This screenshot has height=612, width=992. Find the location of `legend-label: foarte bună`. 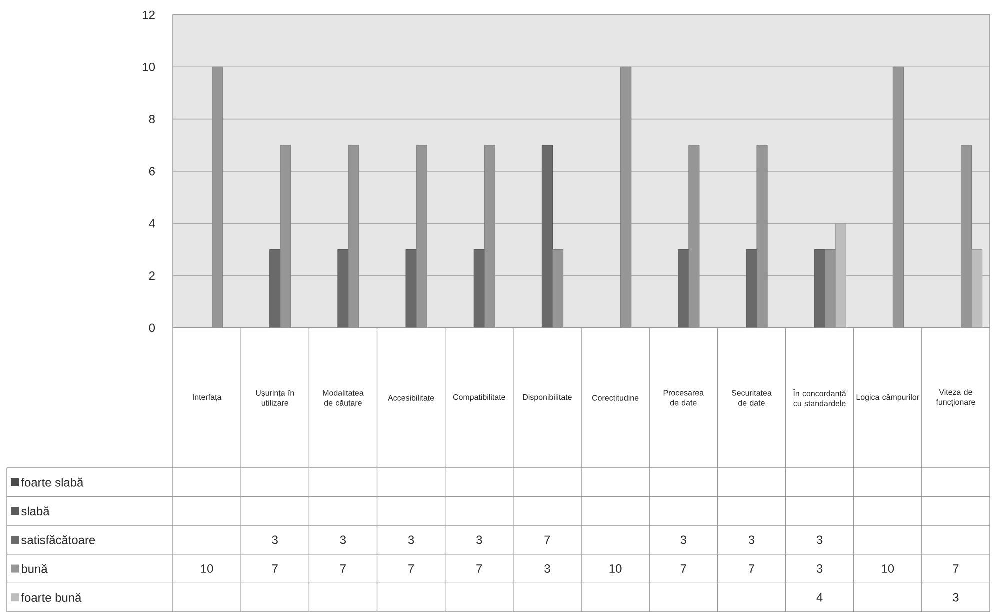

legend-label: foarte bună is located at coordinates (51, 597).